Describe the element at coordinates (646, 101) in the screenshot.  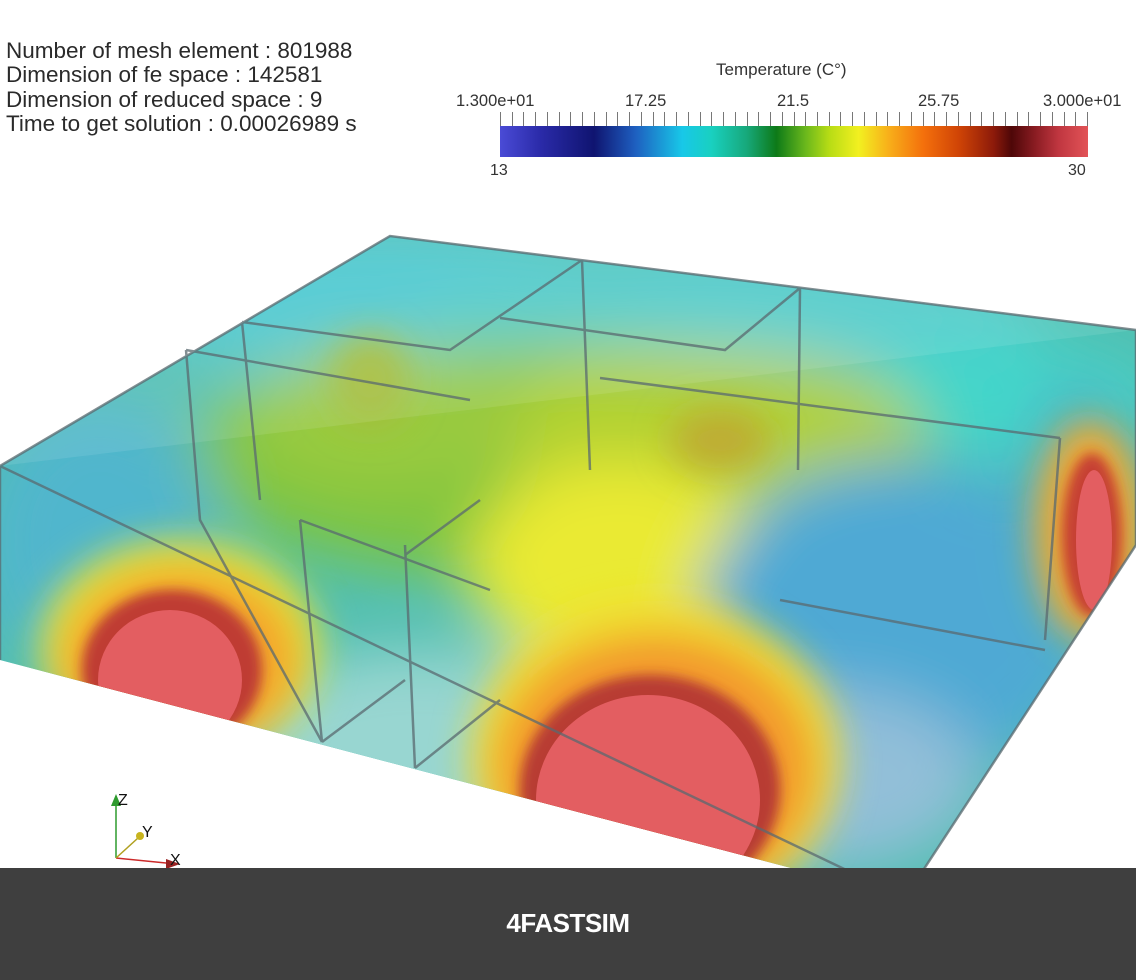
I see `colorbar-tick-label: 17.25` at that location.